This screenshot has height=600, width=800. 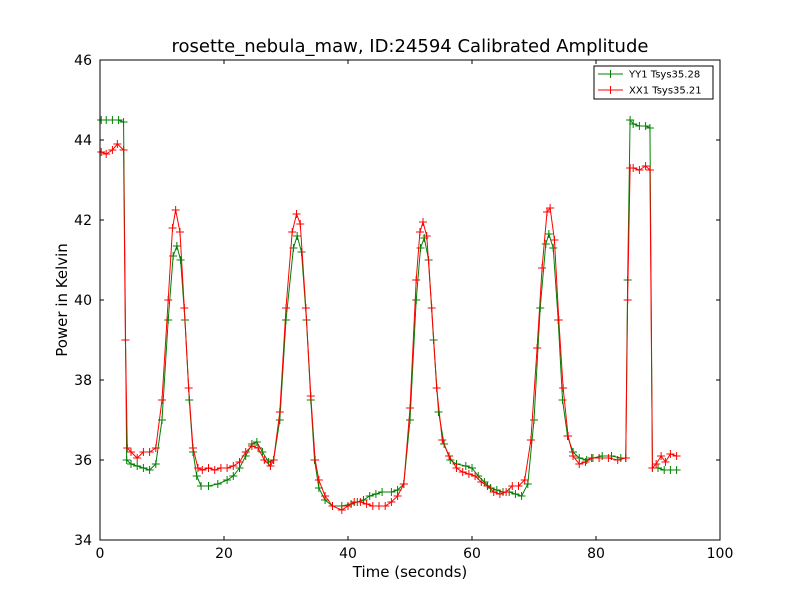 I want to click on legend-marker-yy1, so click(x=610, y=74).